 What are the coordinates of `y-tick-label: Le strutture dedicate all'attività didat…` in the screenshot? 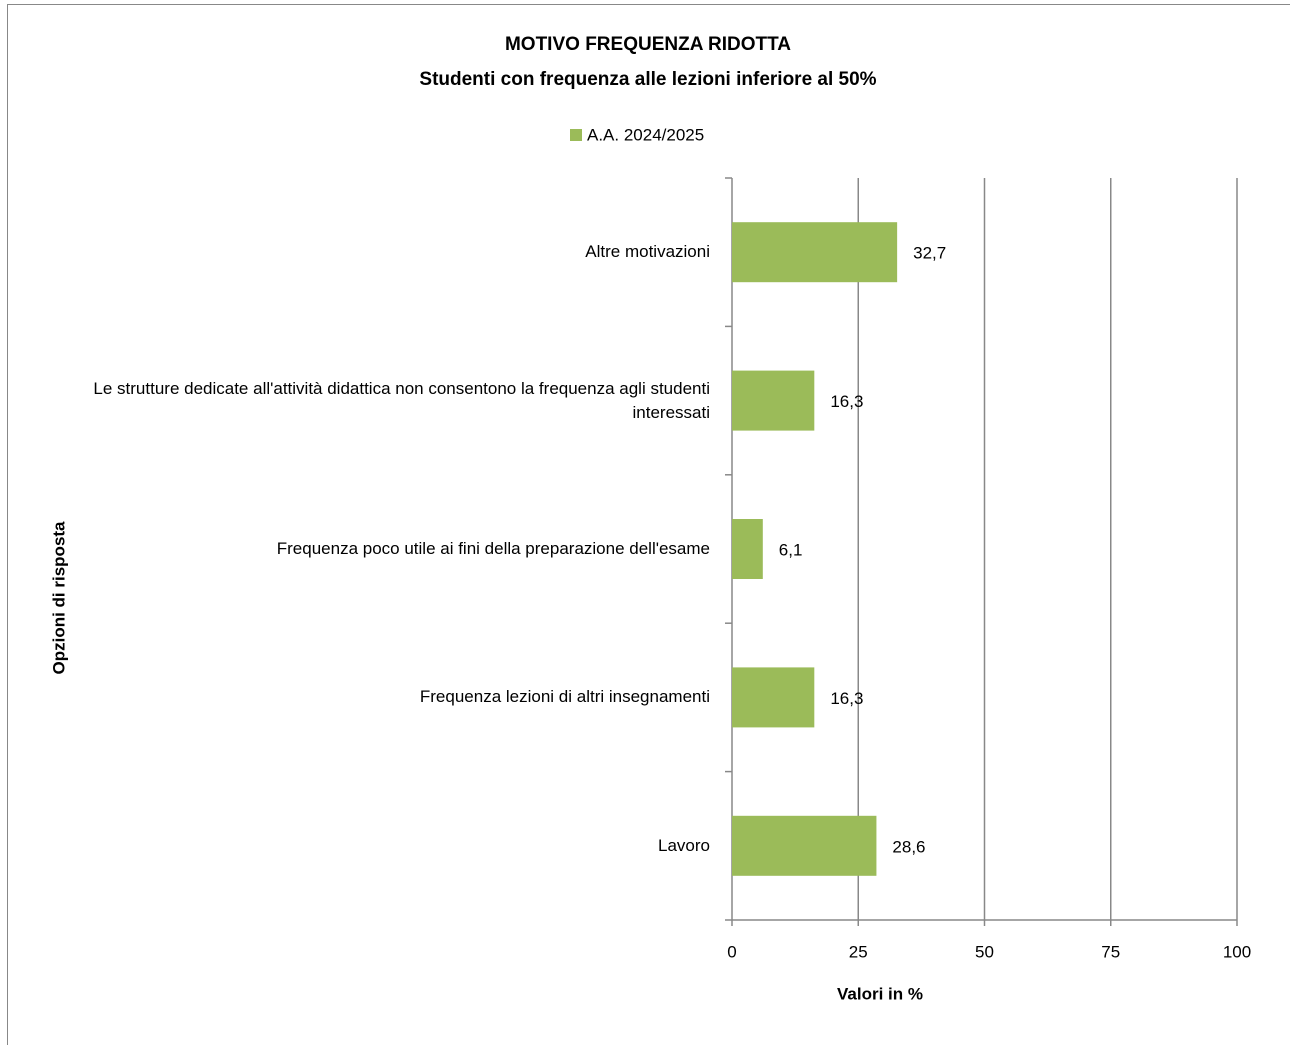 It's located at (401, 400).